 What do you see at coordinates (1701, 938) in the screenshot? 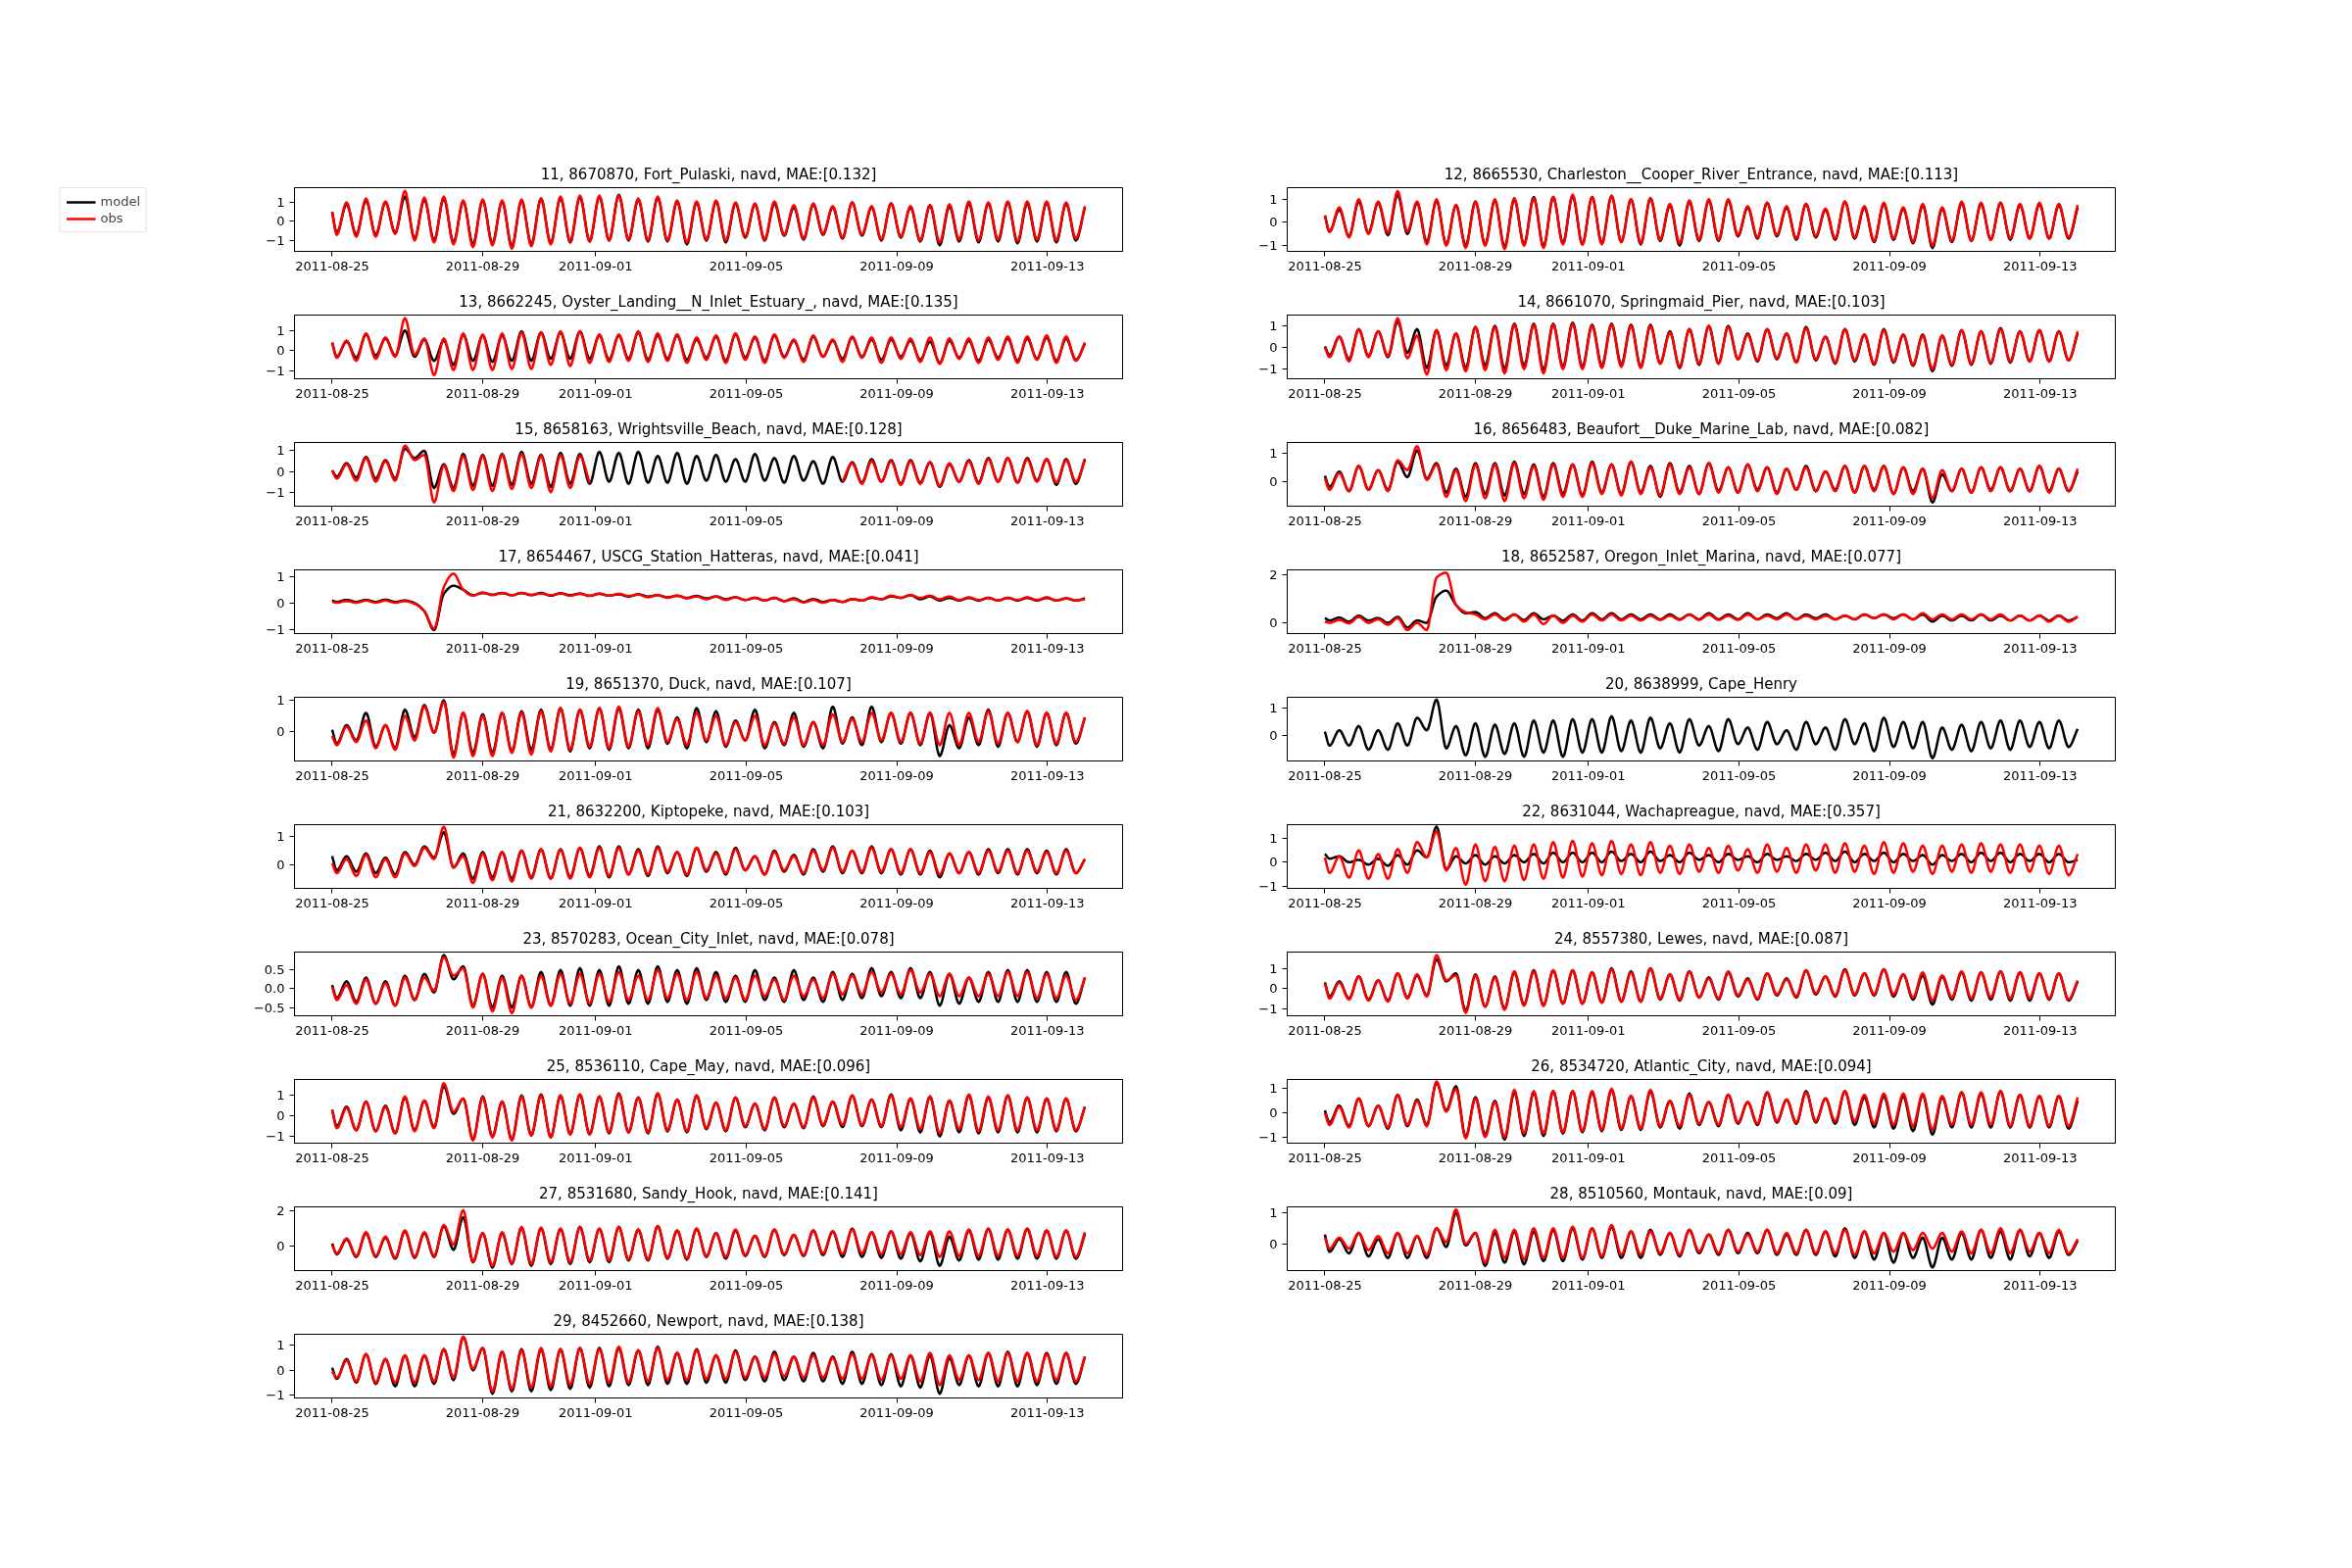
I see `chart-title: 24, 8557380, Lewes, navd, MAE:[0.087]` at bounding box center [1701, 938].